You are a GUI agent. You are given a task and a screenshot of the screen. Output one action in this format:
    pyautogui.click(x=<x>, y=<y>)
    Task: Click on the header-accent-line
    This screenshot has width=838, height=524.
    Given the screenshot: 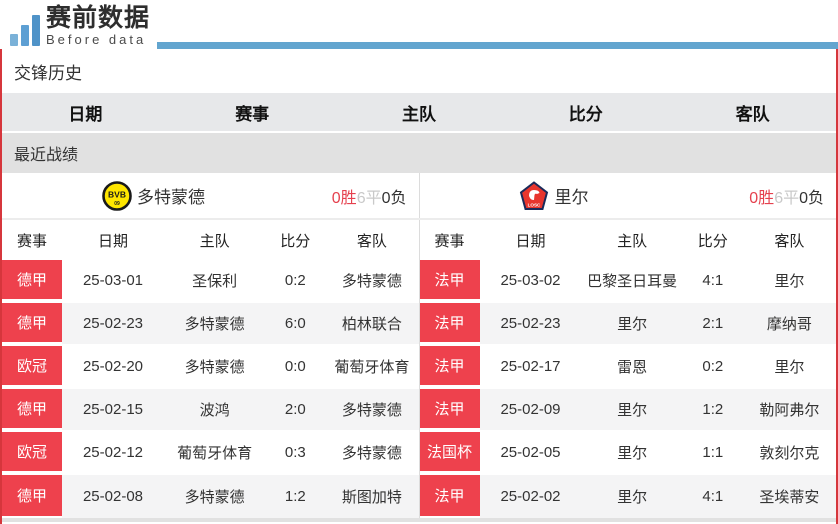 What is the action you would take?
    pyautogui.click(x=497, y=45)
    